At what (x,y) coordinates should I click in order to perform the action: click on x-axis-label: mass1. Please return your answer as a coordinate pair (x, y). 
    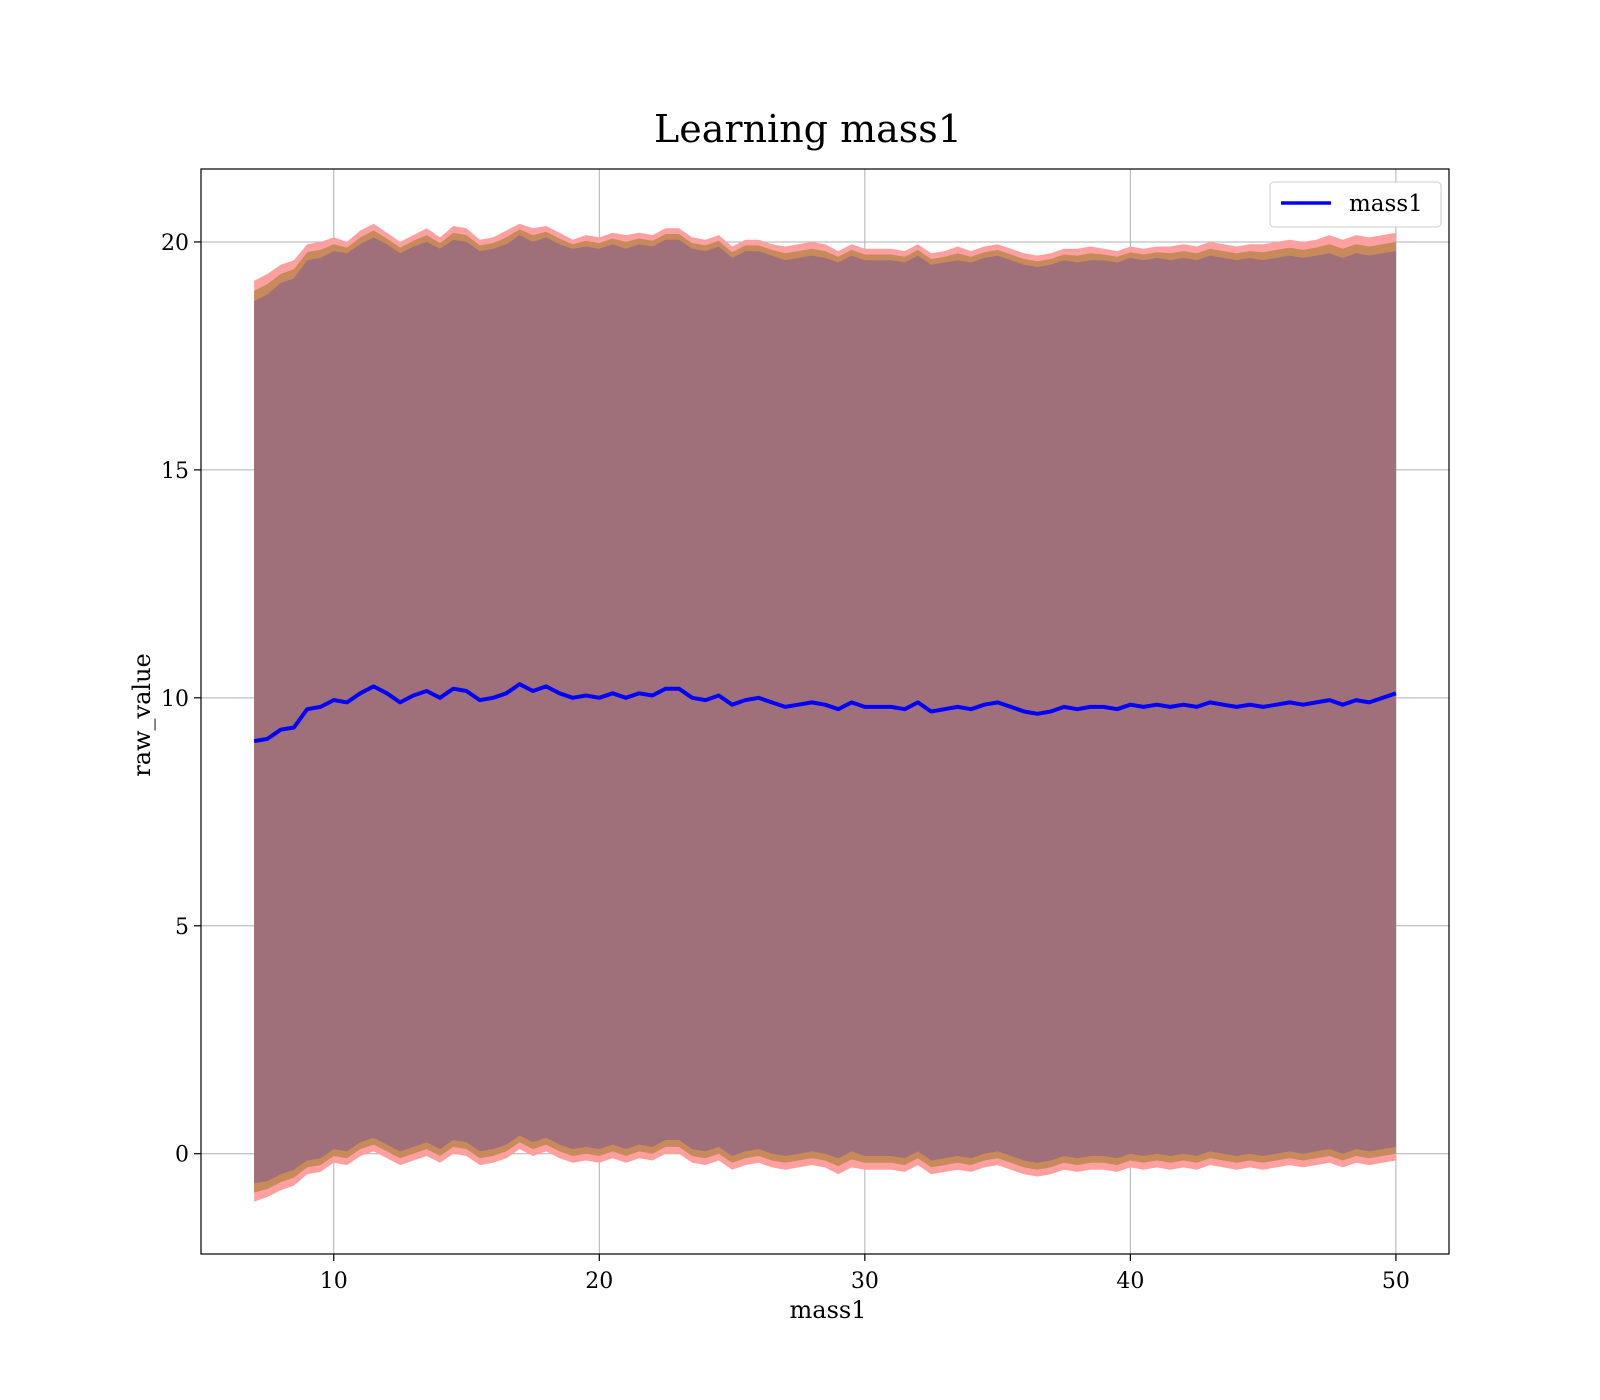
    Looking at the image, I should click on (828, 1310).